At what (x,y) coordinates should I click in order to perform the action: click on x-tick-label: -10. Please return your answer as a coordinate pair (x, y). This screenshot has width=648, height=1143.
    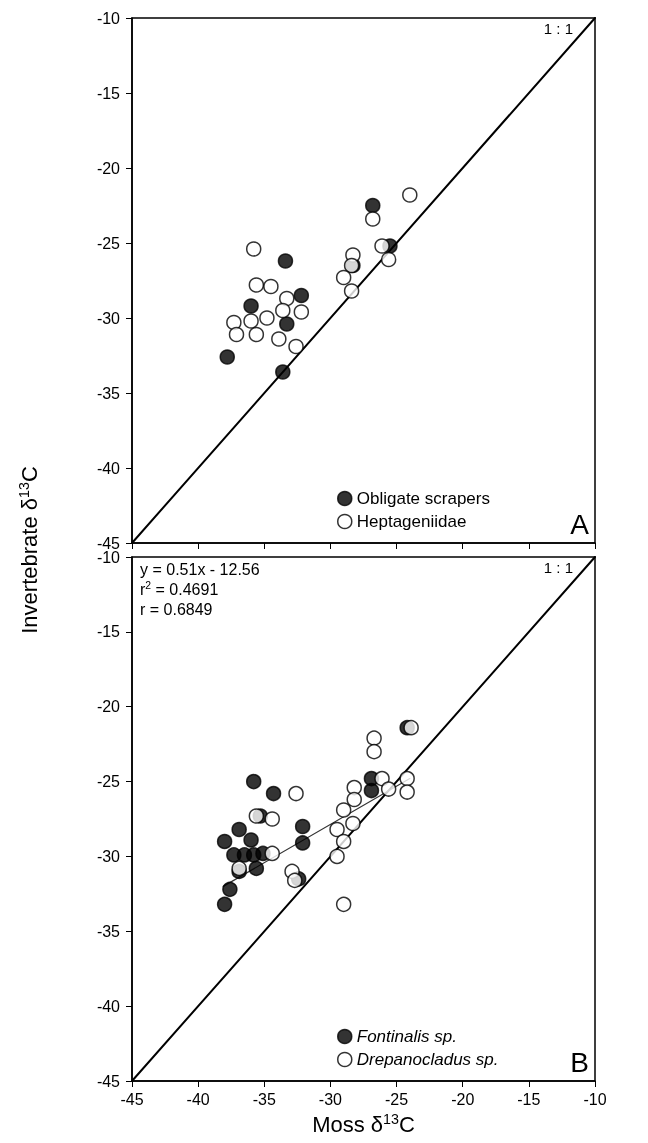
    Looking at the image, I should click on (595, 1099).